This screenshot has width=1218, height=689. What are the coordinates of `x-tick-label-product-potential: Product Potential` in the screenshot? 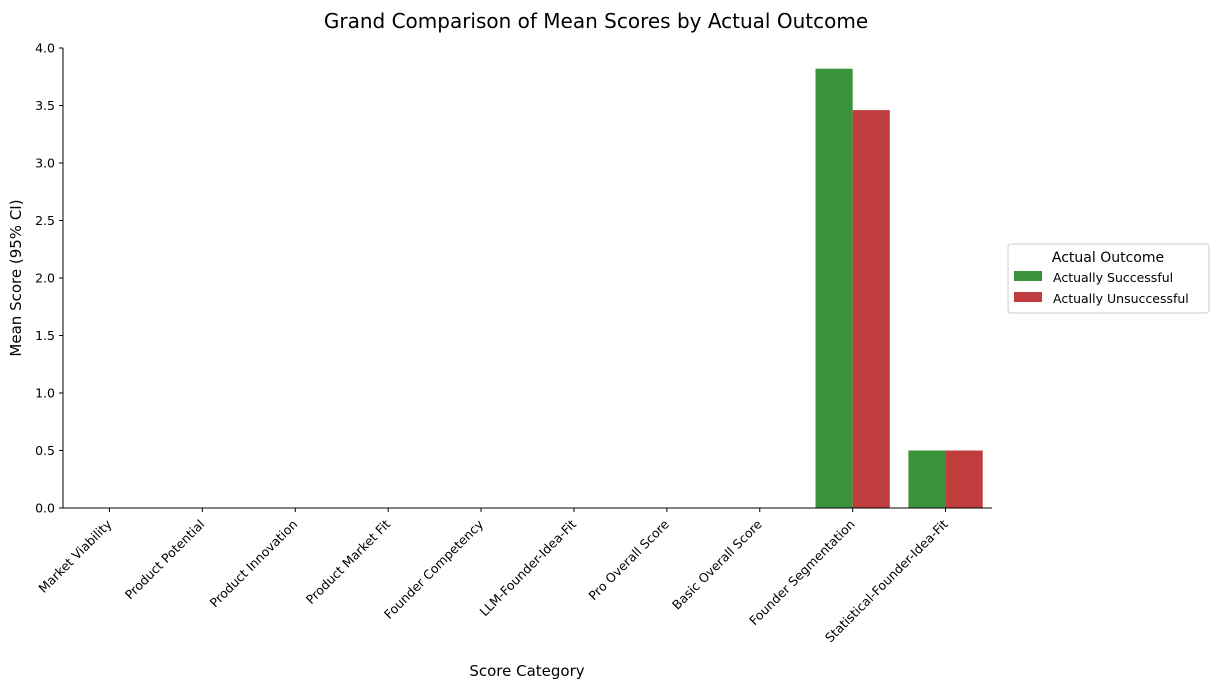 It's located at (165, 560).